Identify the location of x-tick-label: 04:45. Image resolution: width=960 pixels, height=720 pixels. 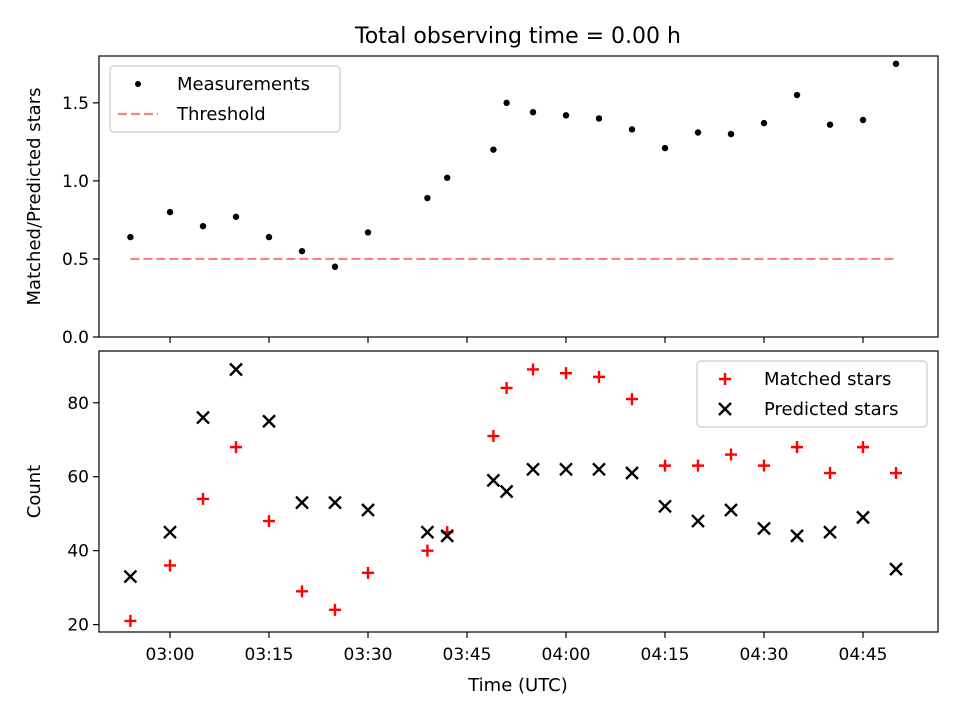
(863, 655).